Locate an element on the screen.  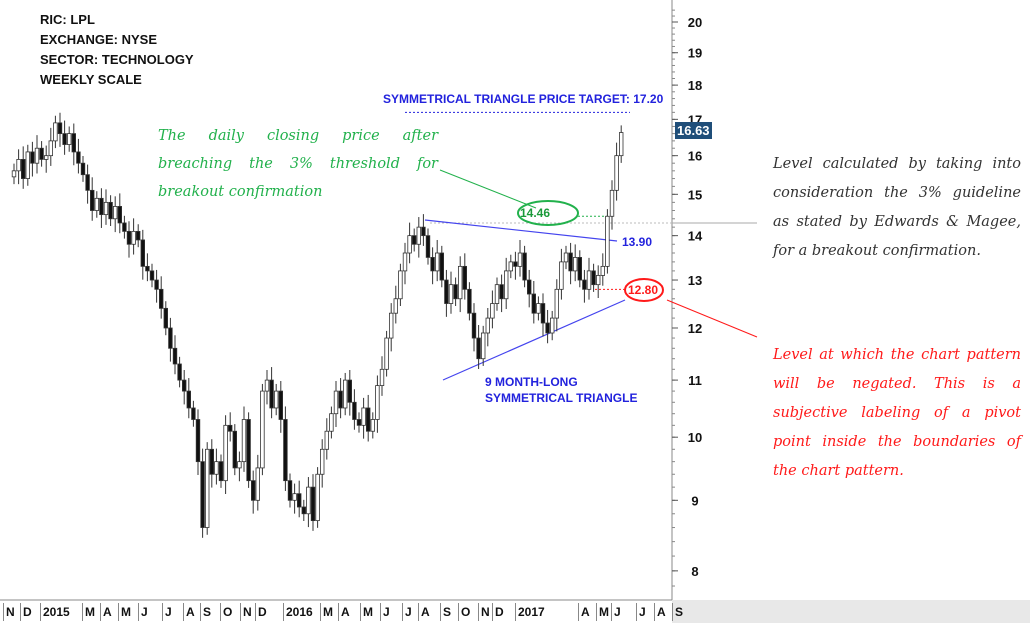
y-tick-label: 11 is located at coordinates (695, 380).